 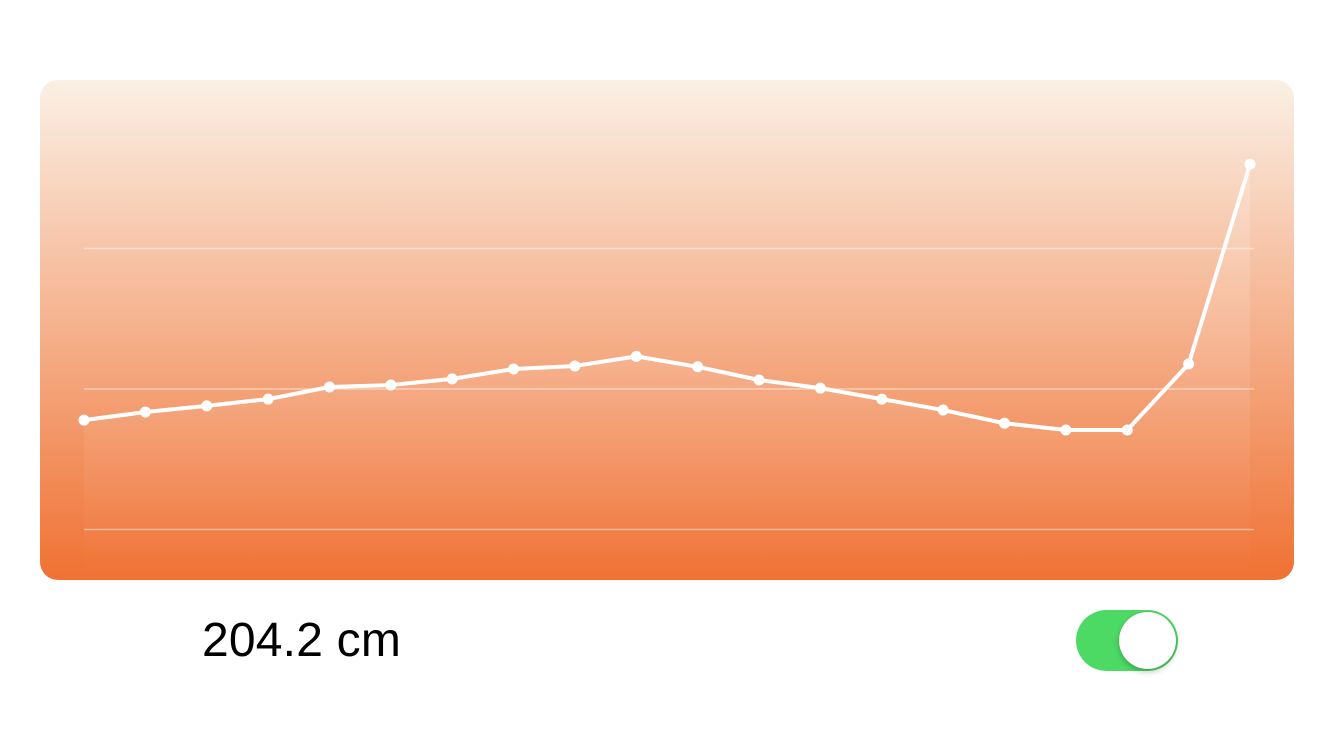 What do you see at coordinates (1147, 640) in the screenshot?
I see `toggle-knob` at bounding box center [1147, 640].